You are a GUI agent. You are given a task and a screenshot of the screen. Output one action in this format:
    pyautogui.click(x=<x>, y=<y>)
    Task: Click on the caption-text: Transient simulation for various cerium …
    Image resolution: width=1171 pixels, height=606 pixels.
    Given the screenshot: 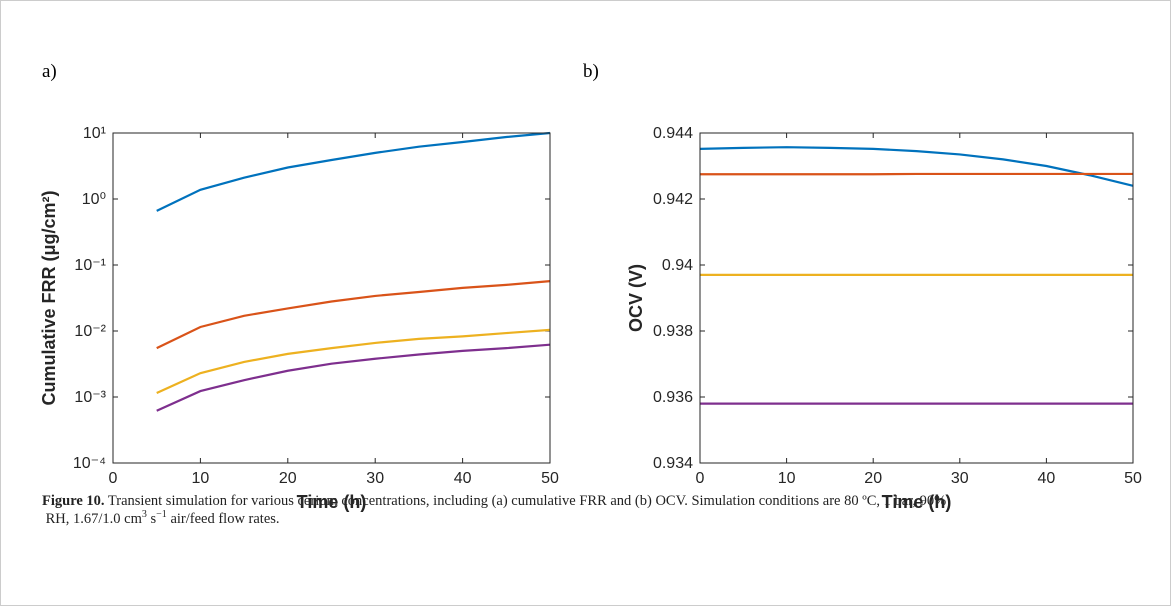 What is the action you would take?
    pyautogui.click(x=526, y=501)
    